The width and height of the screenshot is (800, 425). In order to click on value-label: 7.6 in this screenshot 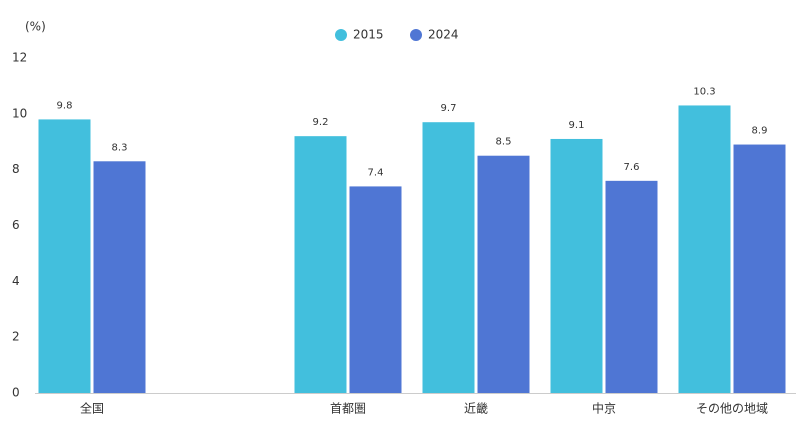, I will do `click(632, 167)`.